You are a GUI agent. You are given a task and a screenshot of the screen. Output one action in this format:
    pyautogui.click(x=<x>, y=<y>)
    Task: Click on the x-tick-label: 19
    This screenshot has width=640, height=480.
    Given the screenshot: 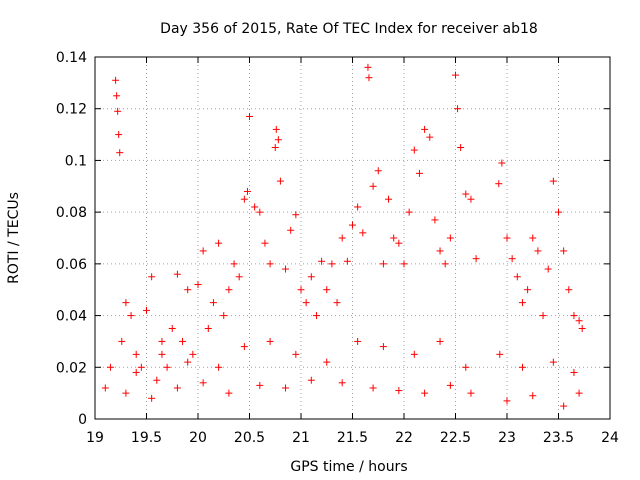 What is the action you would take?
    pyautogui.click(x=95, y=438)
    